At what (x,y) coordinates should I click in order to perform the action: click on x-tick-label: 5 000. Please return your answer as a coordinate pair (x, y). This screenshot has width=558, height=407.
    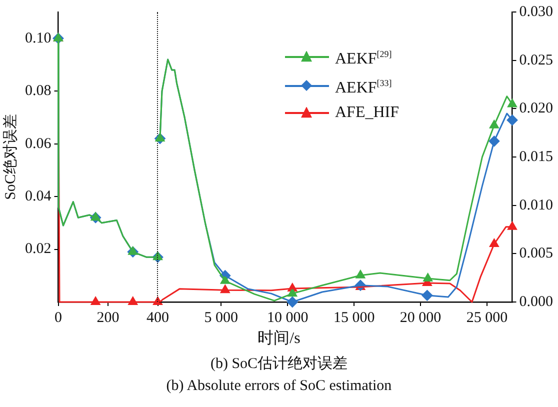
    Looking at the image, I should click on (221, 318).